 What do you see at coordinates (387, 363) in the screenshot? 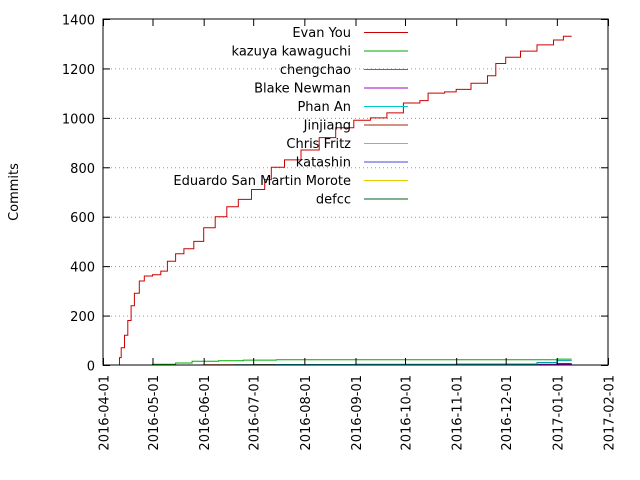
I see `series-line-chengchao` at bounding box center [387, 363].